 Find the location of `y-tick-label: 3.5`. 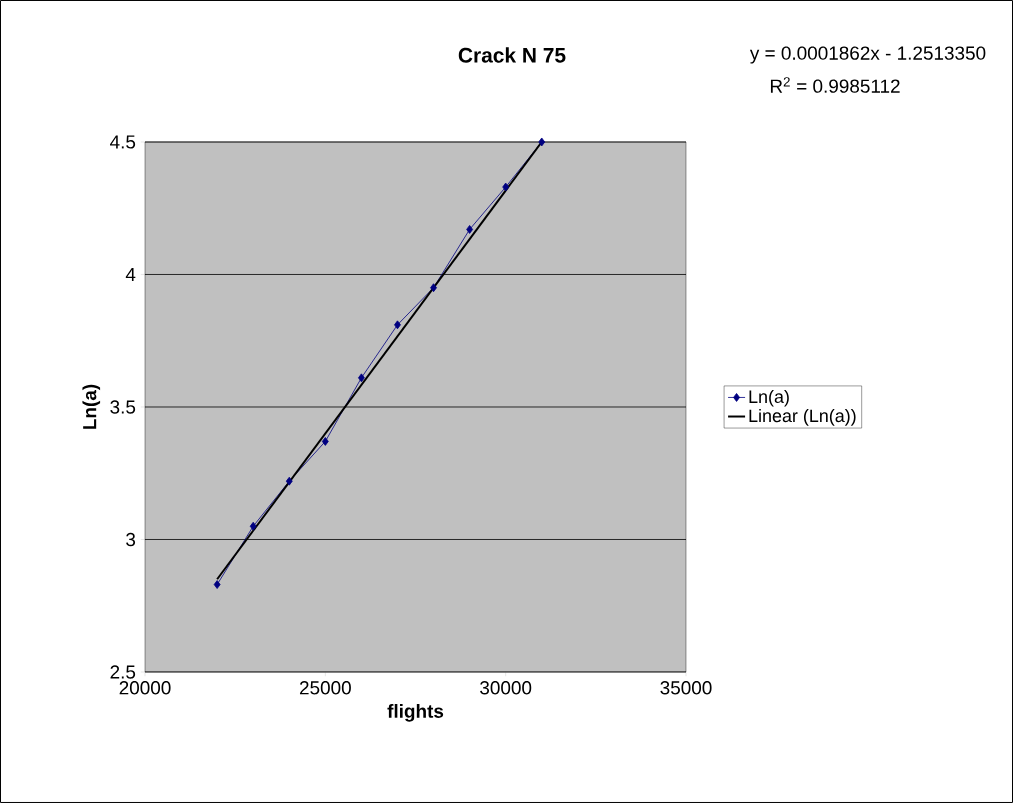

y-tick-label: 3.5 is located at coordinates (123, 407).